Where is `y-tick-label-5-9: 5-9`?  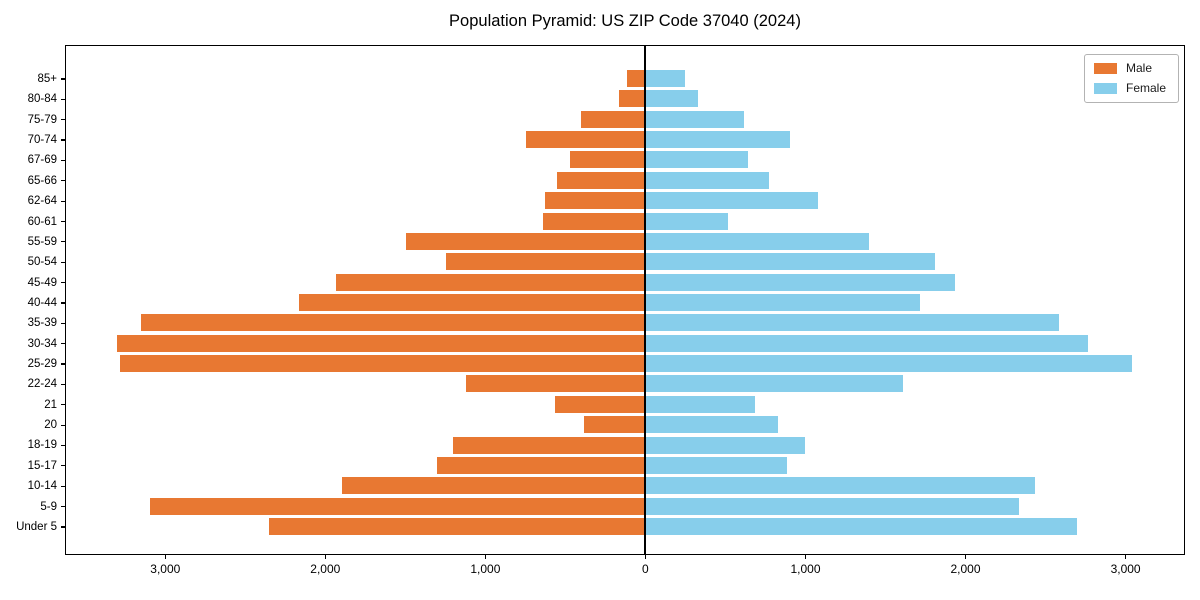 y-tick-label-5-9: 5-9 is located at coordinates (48, 506).